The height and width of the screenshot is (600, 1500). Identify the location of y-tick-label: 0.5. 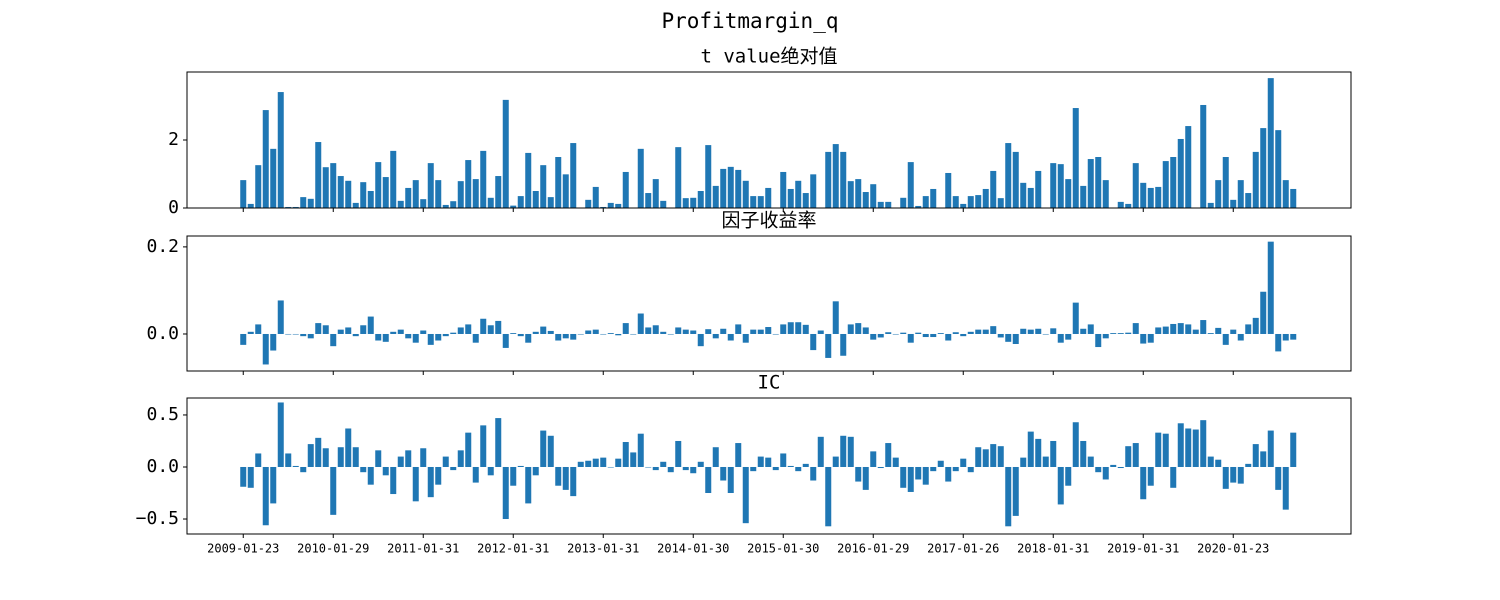
(162, 414).